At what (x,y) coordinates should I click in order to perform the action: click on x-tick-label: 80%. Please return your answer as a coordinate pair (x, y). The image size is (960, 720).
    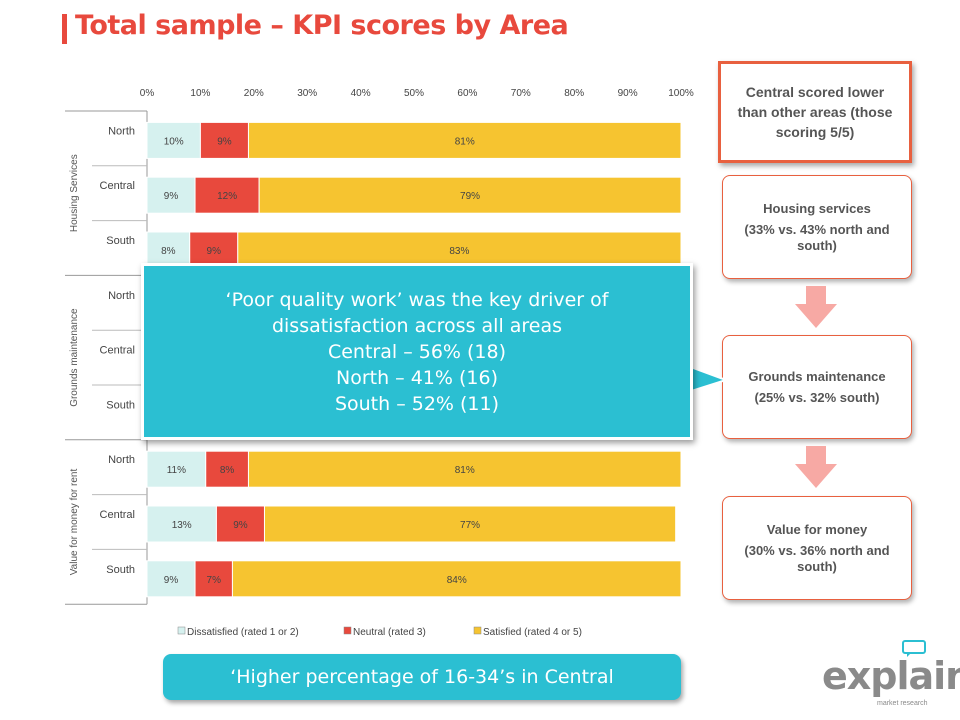
    Looking at the image, I should click on (574, 93).